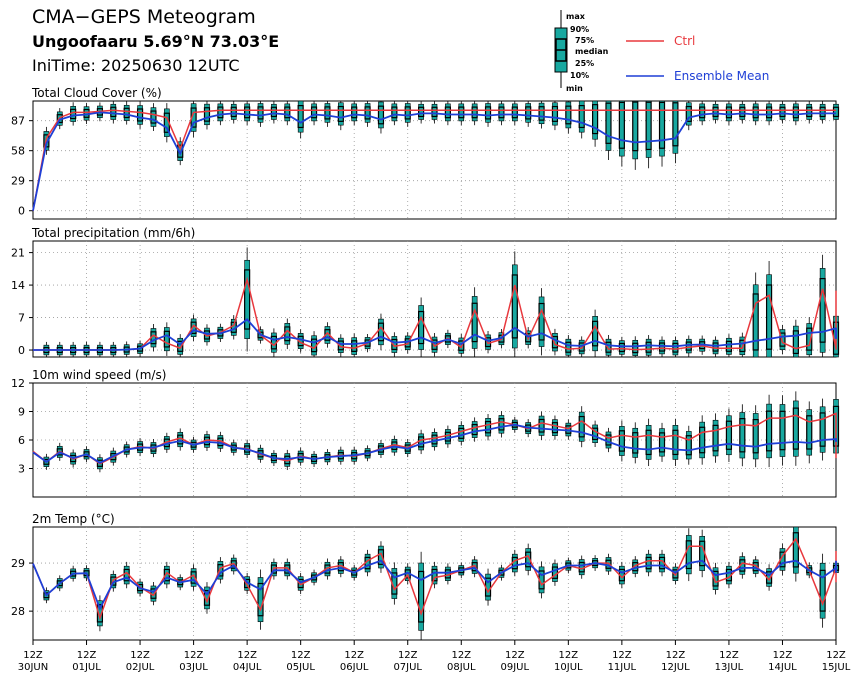 Image resolution: width=859 pixels, height=681 pixels. Describe the element at coordinates (21, 469) in the screenshot. I see `y-tick-label: 3` at that location.